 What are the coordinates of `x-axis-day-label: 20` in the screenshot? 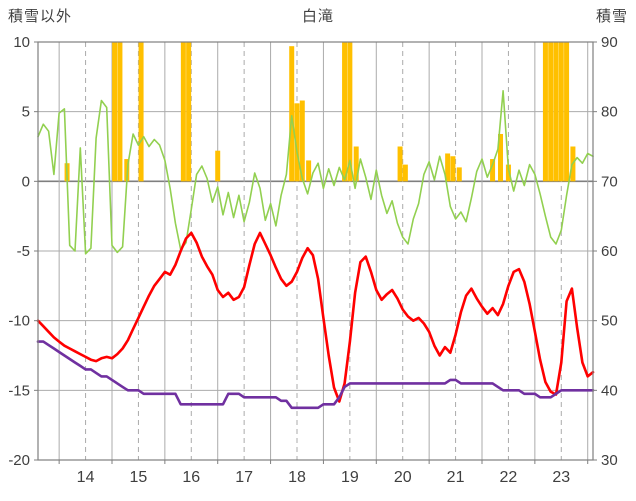 It's located at (403, 477).